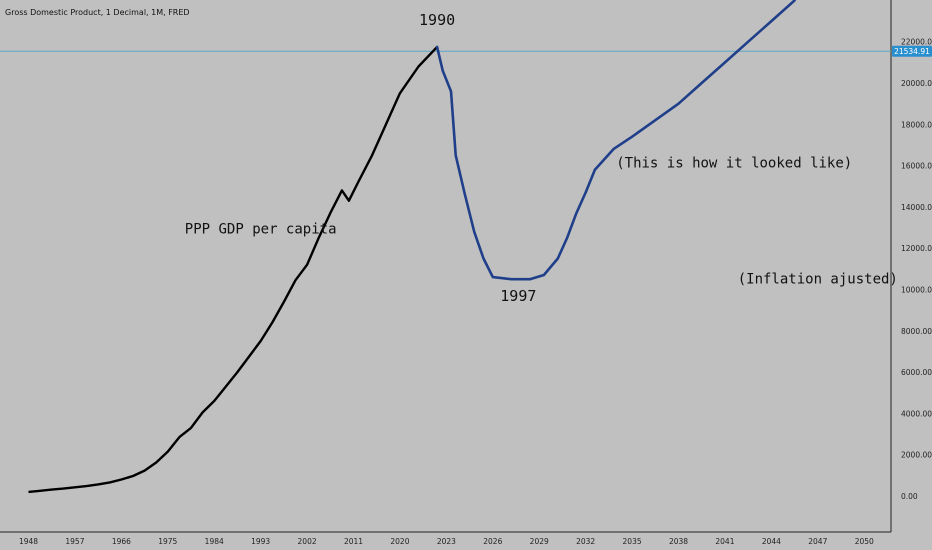  What do you see at coordinates (260, 541) in the screenshot?
I see `x-tick-label: 1993` at bounding box center [260, 541].